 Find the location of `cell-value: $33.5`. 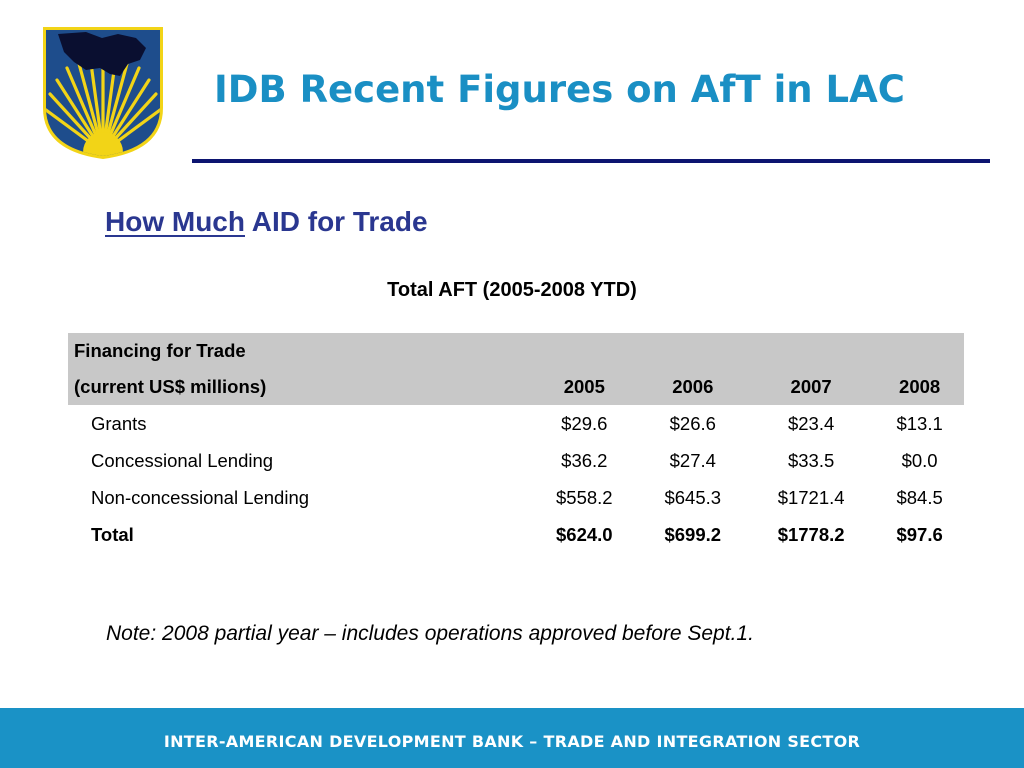

cell-value: $33.5 is located at coordinates (811, 460).